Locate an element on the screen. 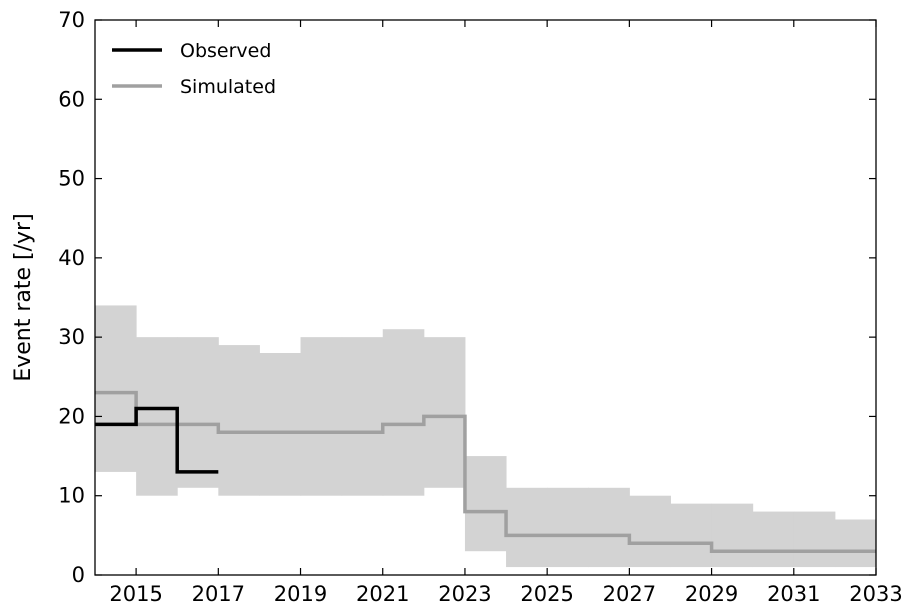 This screenshot has height=611, width=914. y-tick-label: 30 is located at coordinates (71, 337).